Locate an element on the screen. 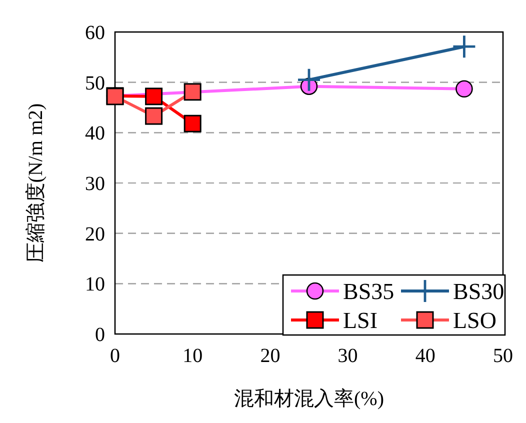 This screenshot has width=526, height=423. y-tick-label: 40 is located at coordinates (95, 133).